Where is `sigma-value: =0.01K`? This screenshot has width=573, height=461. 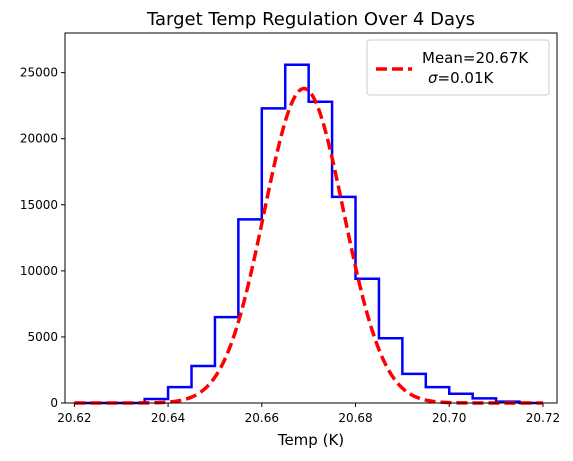 sigma-value: =0.01K is located at coordinates (466, 78).